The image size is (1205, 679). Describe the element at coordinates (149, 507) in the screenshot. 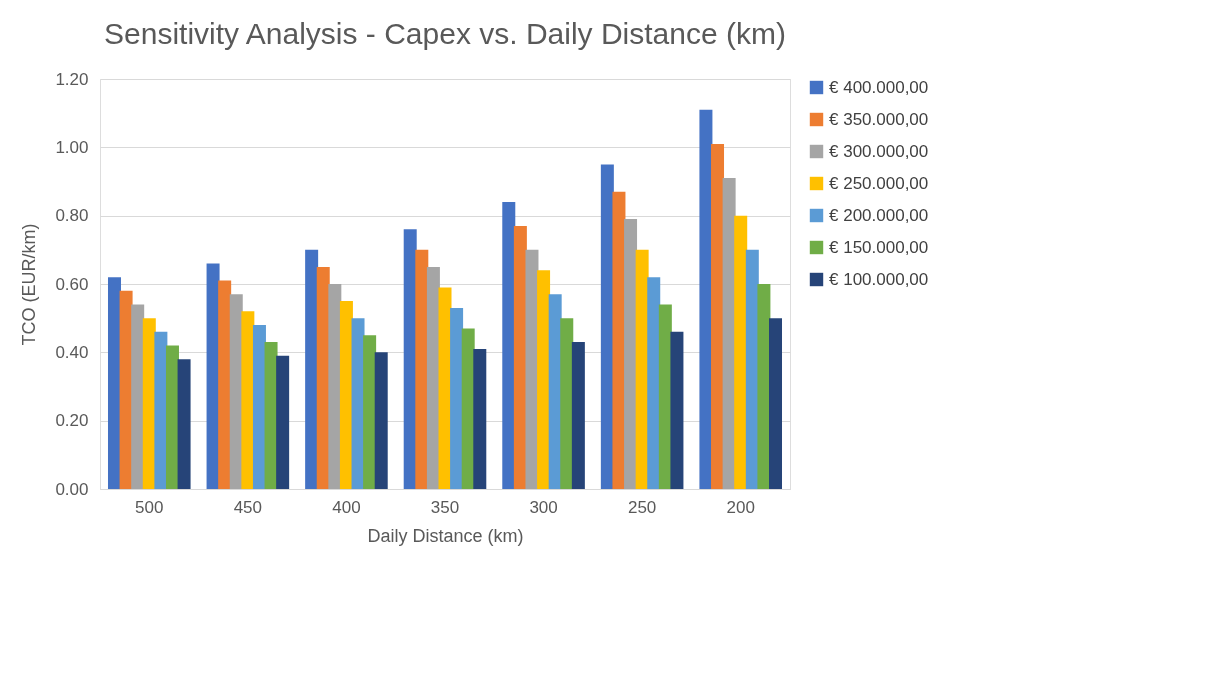

I see `x-tick-label: 500` at that location.